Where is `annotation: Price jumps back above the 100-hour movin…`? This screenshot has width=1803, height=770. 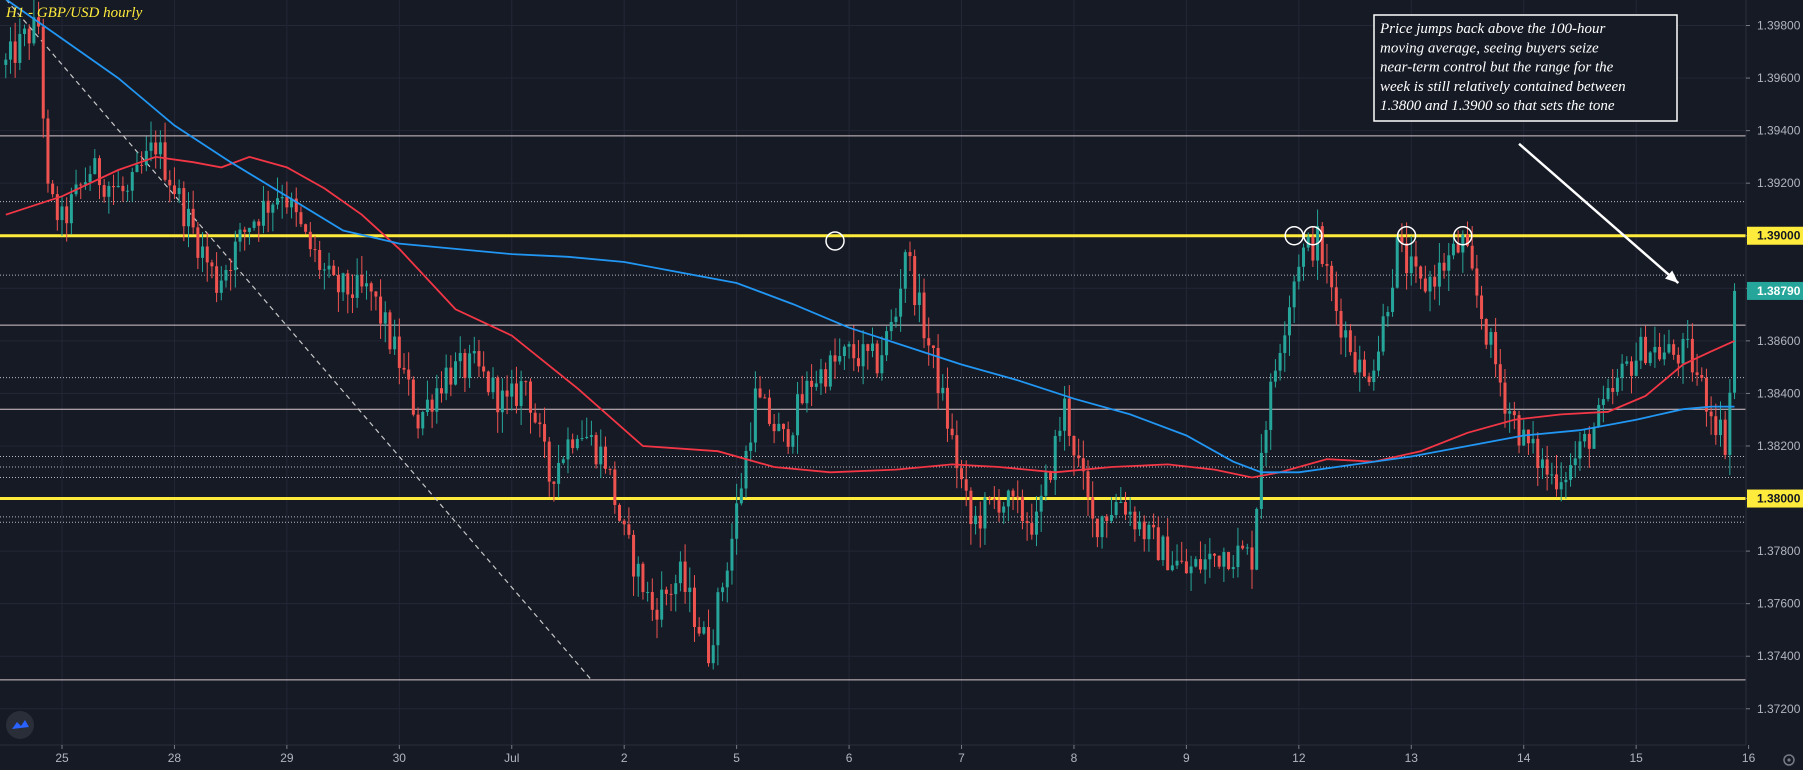
annotation: Price jumps back above the 100-hour movin… is located at coordinates (1526, 149).